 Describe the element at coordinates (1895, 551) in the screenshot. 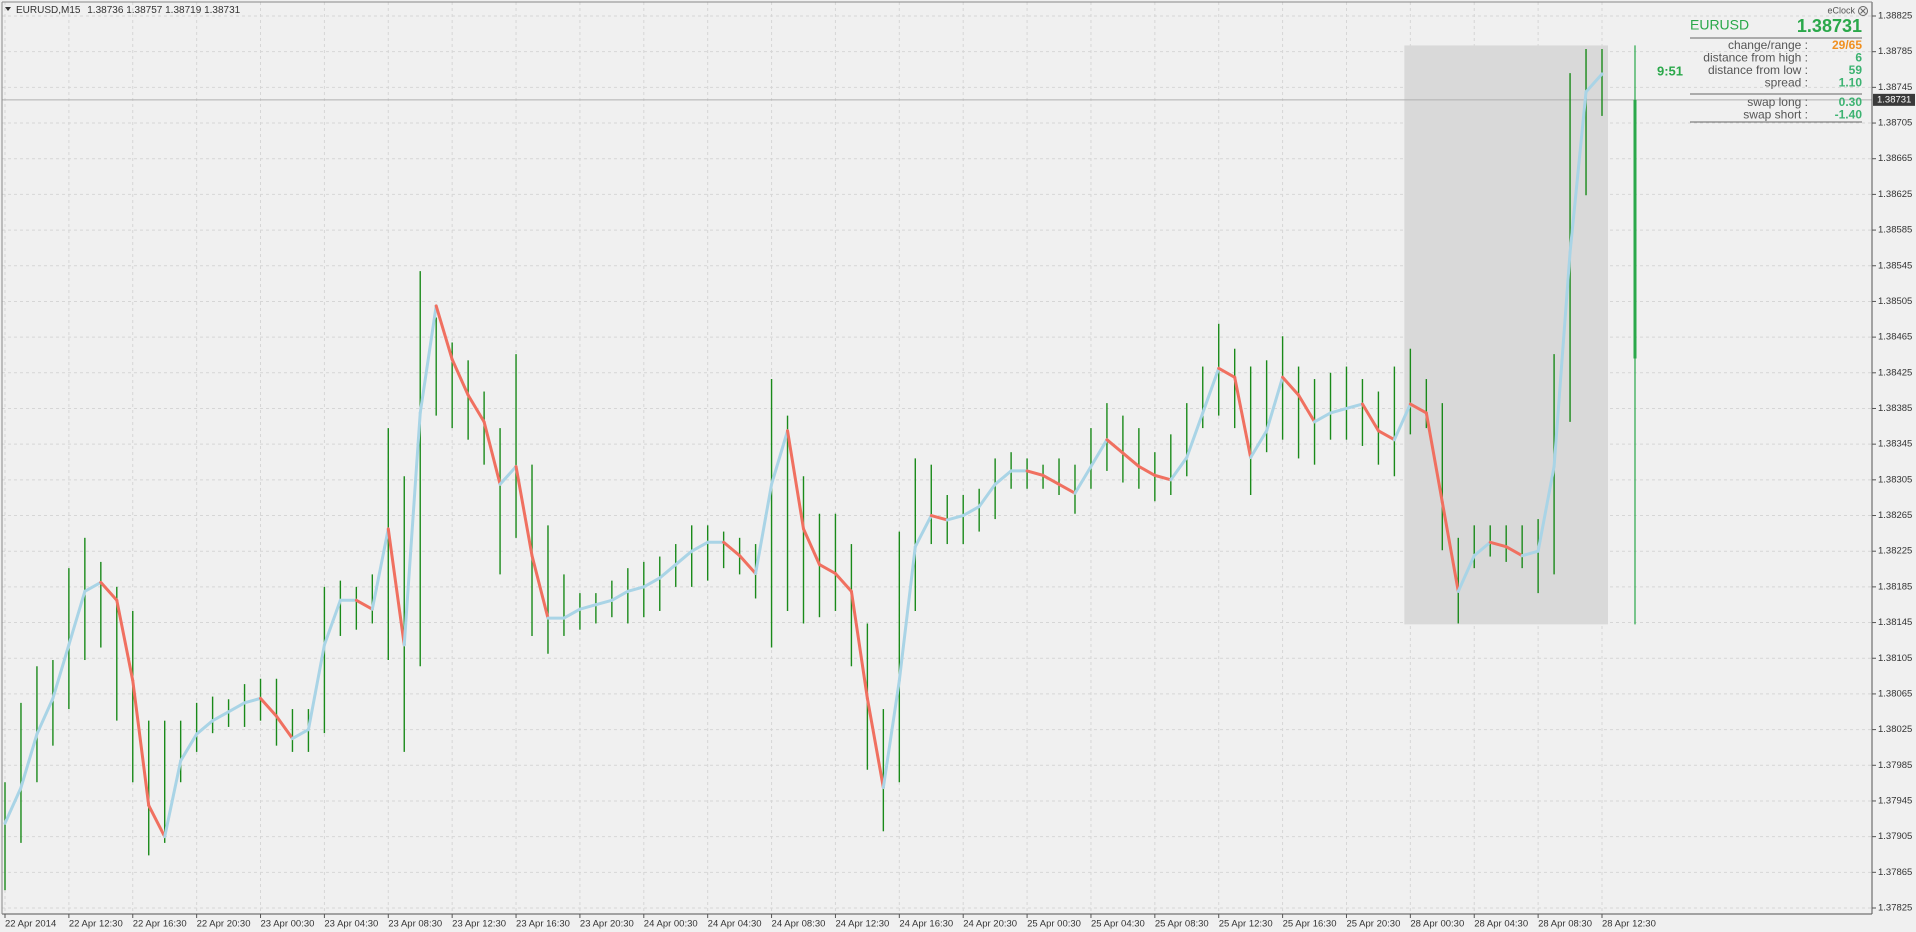

I see `y-tick-label: 1.38225` at that location.